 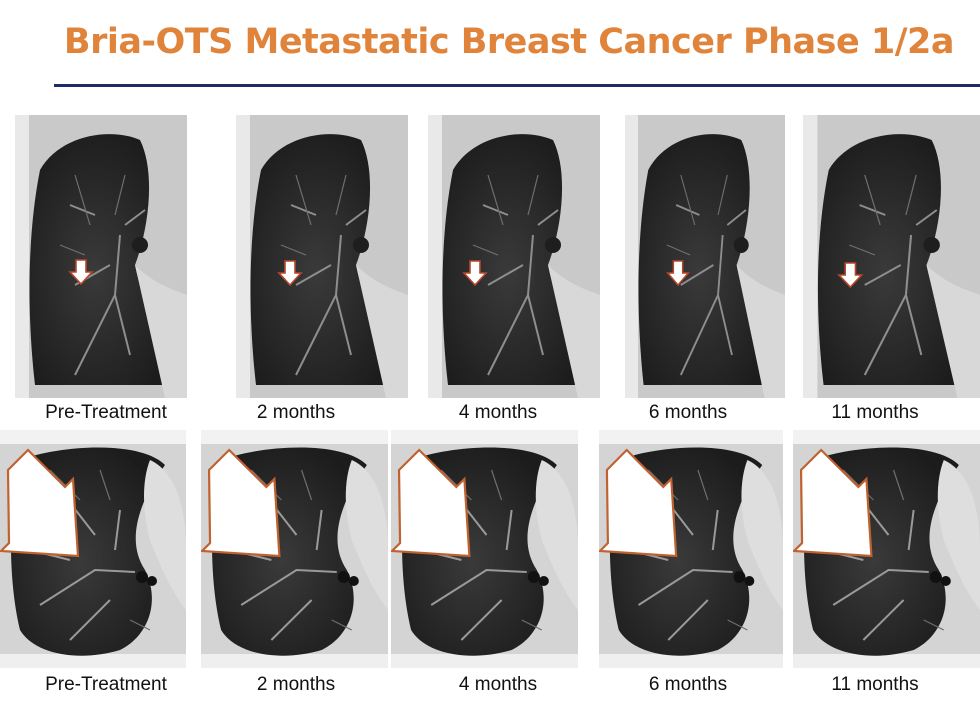 What do you see at coordinates (688, 412) in the screenshot?
I see `caption-coronal-6-months: 6 months` at bounding box center [688, 412].